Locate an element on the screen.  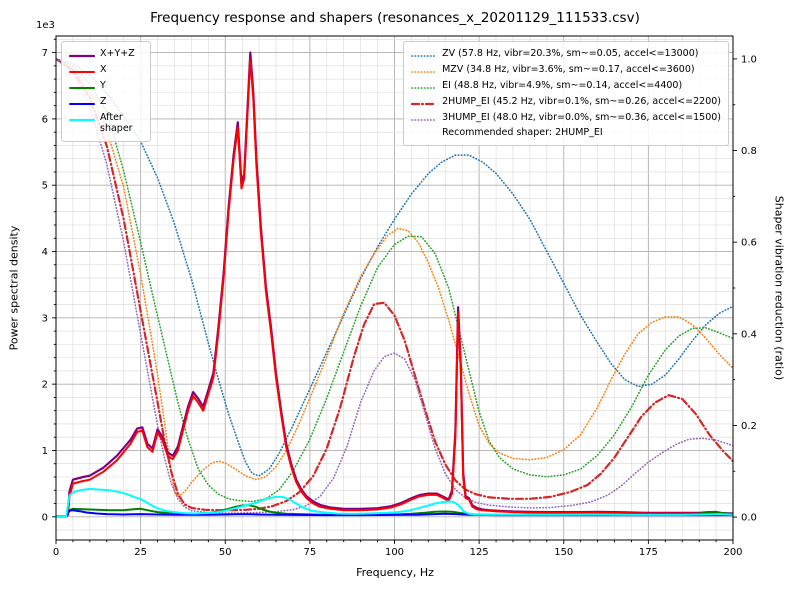
svg-text: 75 is located at coordinates (310, 552).